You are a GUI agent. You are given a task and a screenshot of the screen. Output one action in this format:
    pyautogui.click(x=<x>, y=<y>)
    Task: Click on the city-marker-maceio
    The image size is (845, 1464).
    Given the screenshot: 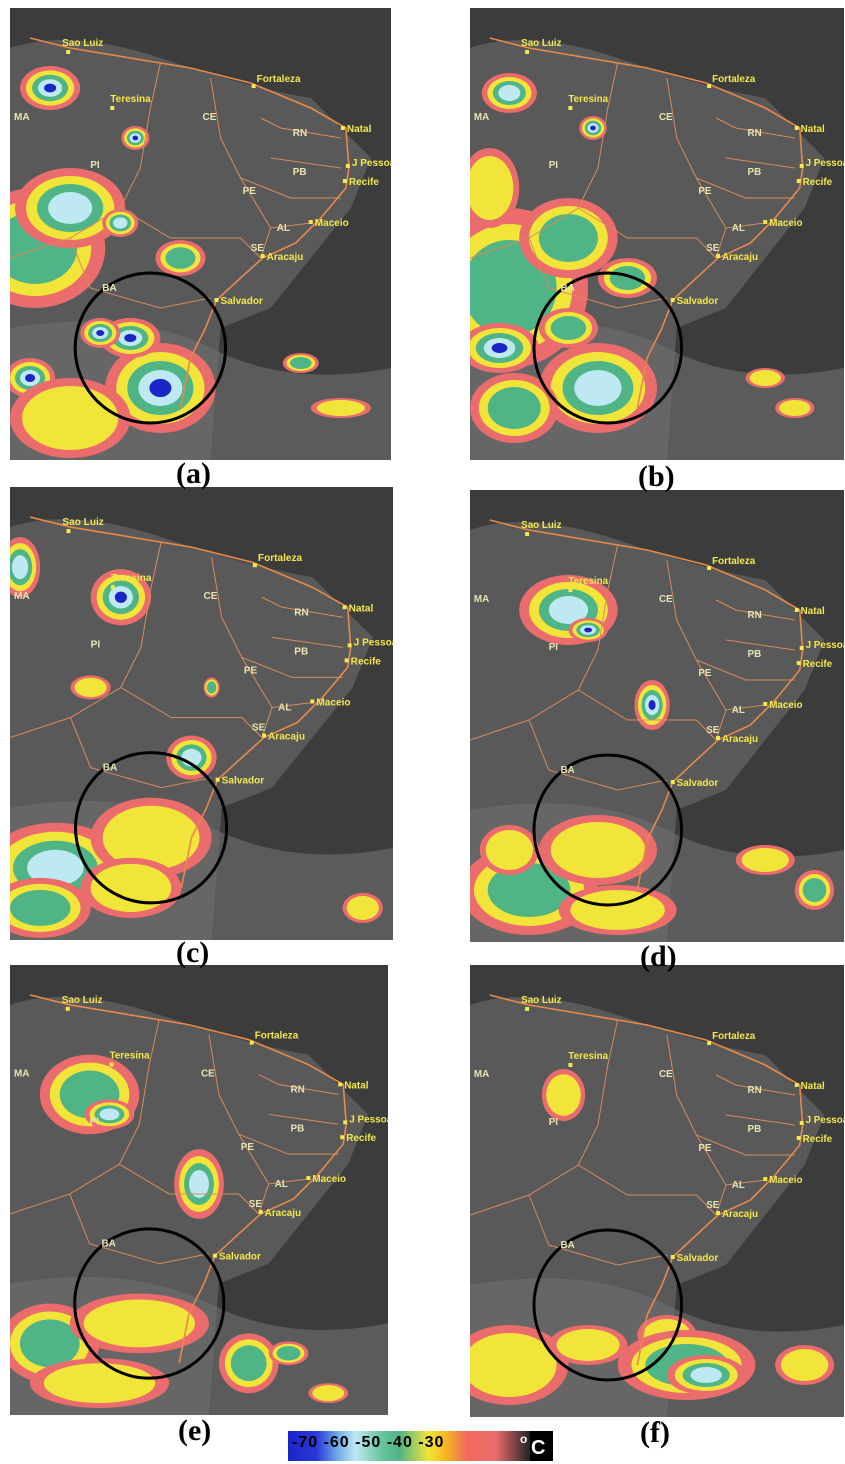 What is the action you would take?
    pyautogui.click(x=765, y=222)
    